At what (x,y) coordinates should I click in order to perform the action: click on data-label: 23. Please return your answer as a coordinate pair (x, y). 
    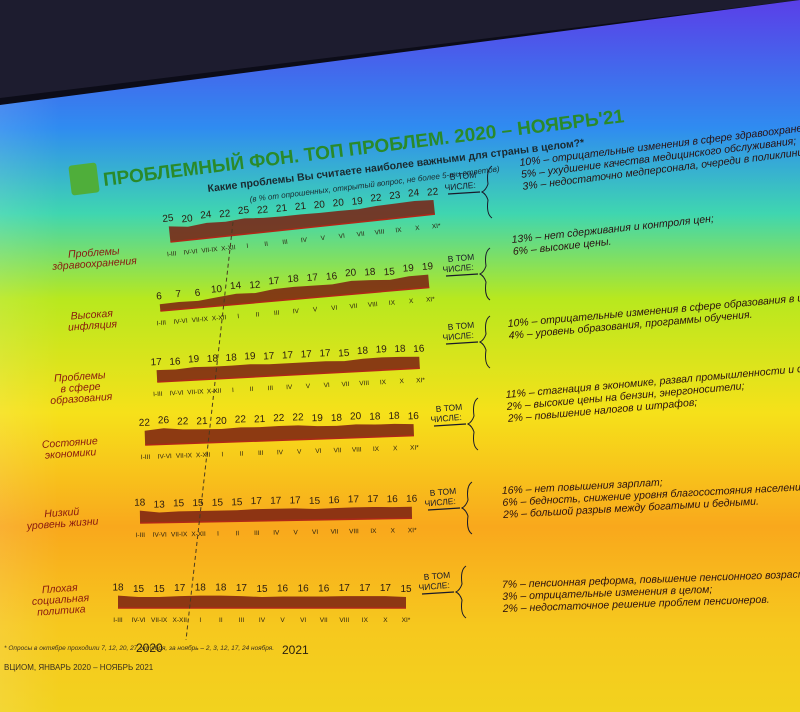
    Looking at the image, I should click on (395, 196).